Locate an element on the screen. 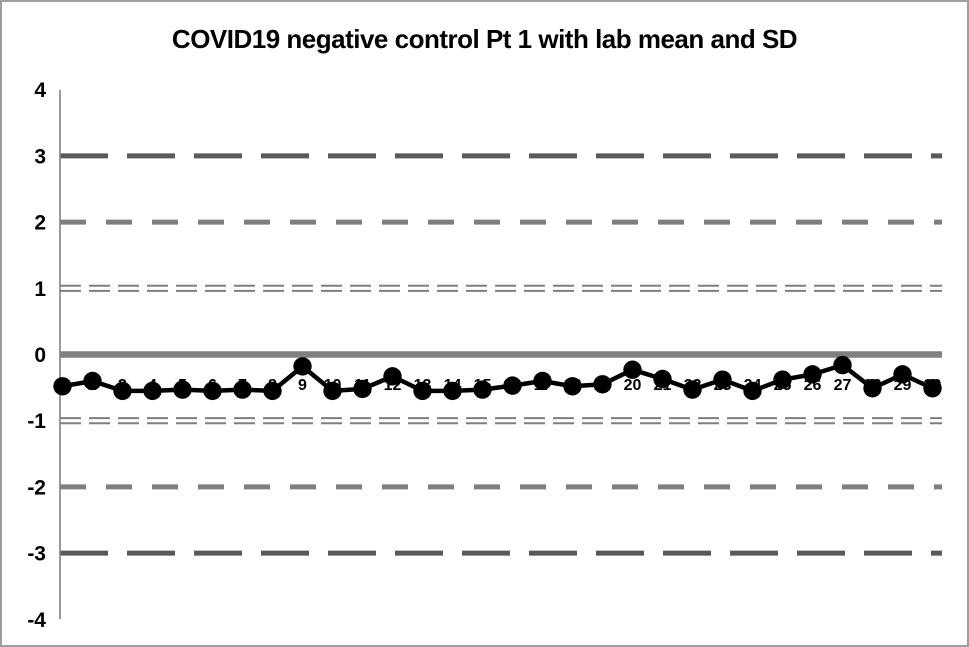  series-line is located at coordinates (498, 378).